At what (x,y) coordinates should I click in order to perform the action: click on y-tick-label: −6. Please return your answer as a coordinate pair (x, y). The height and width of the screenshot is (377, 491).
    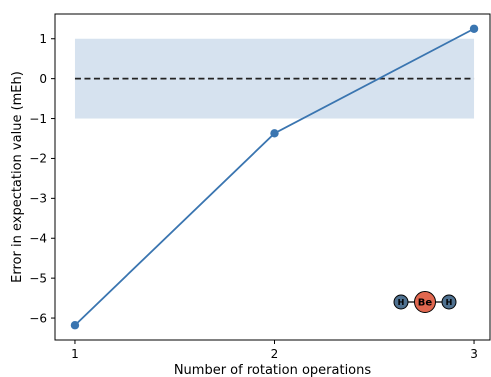
    Looking at the image, I should click on (38, 318).